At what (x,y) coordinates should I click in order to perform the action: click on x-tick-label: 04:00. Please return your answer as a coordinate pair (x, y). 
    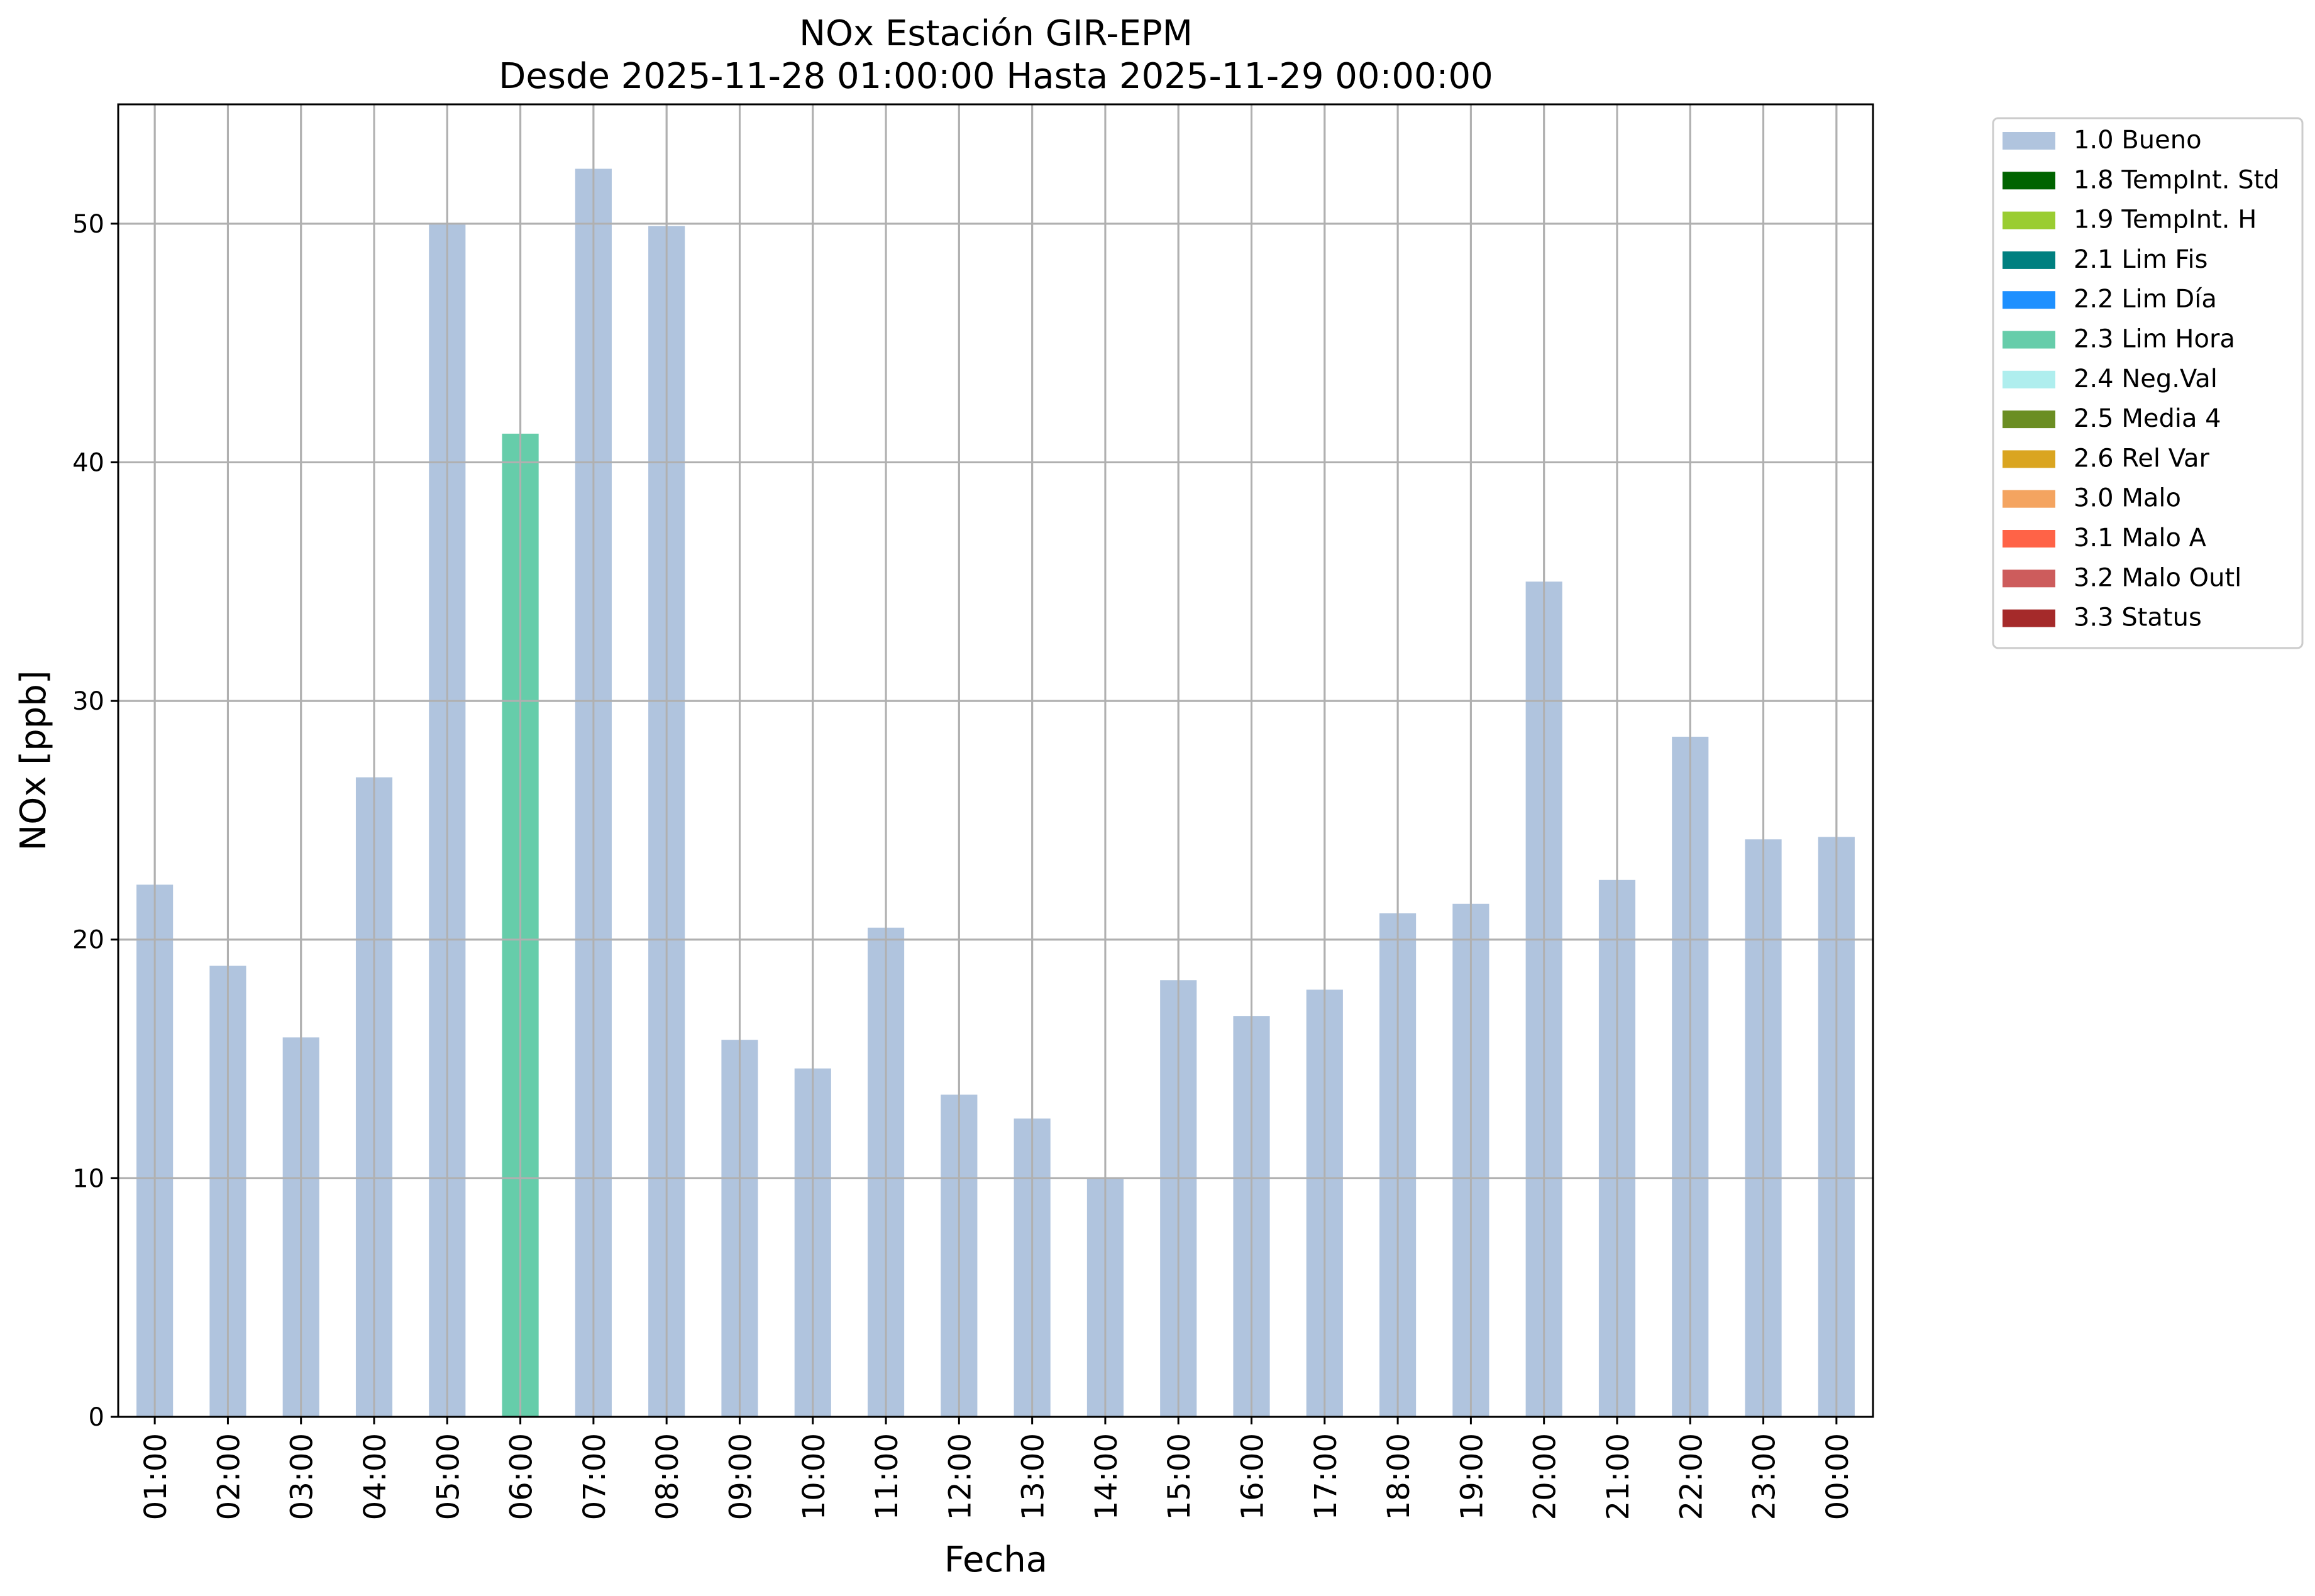
    Looking at the image, I should click on (375, 1476).